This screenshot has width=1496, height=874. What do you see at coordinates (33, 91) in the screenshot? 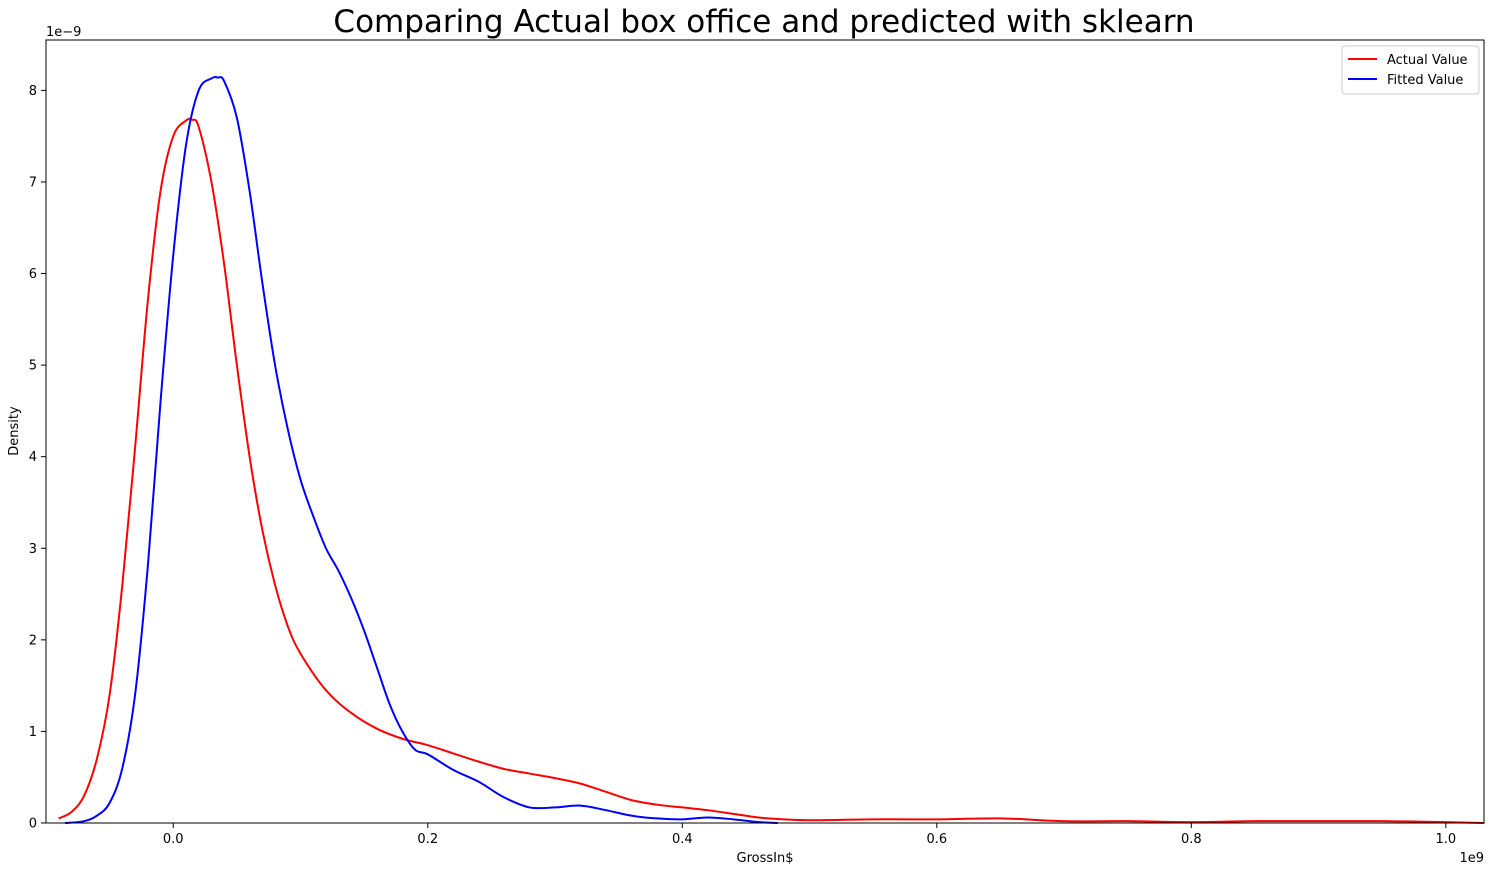
I see `y-tick-label: 8` at bounding box center [33, 91].